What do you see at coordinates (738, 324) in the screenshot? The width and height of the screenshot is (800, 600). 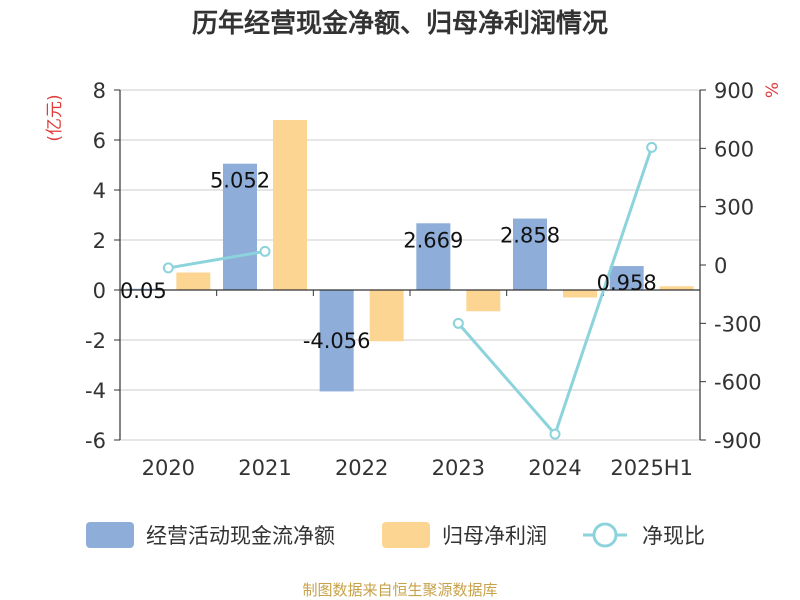 I see `right-tick-label: -300` at bounding box center [738, 324].